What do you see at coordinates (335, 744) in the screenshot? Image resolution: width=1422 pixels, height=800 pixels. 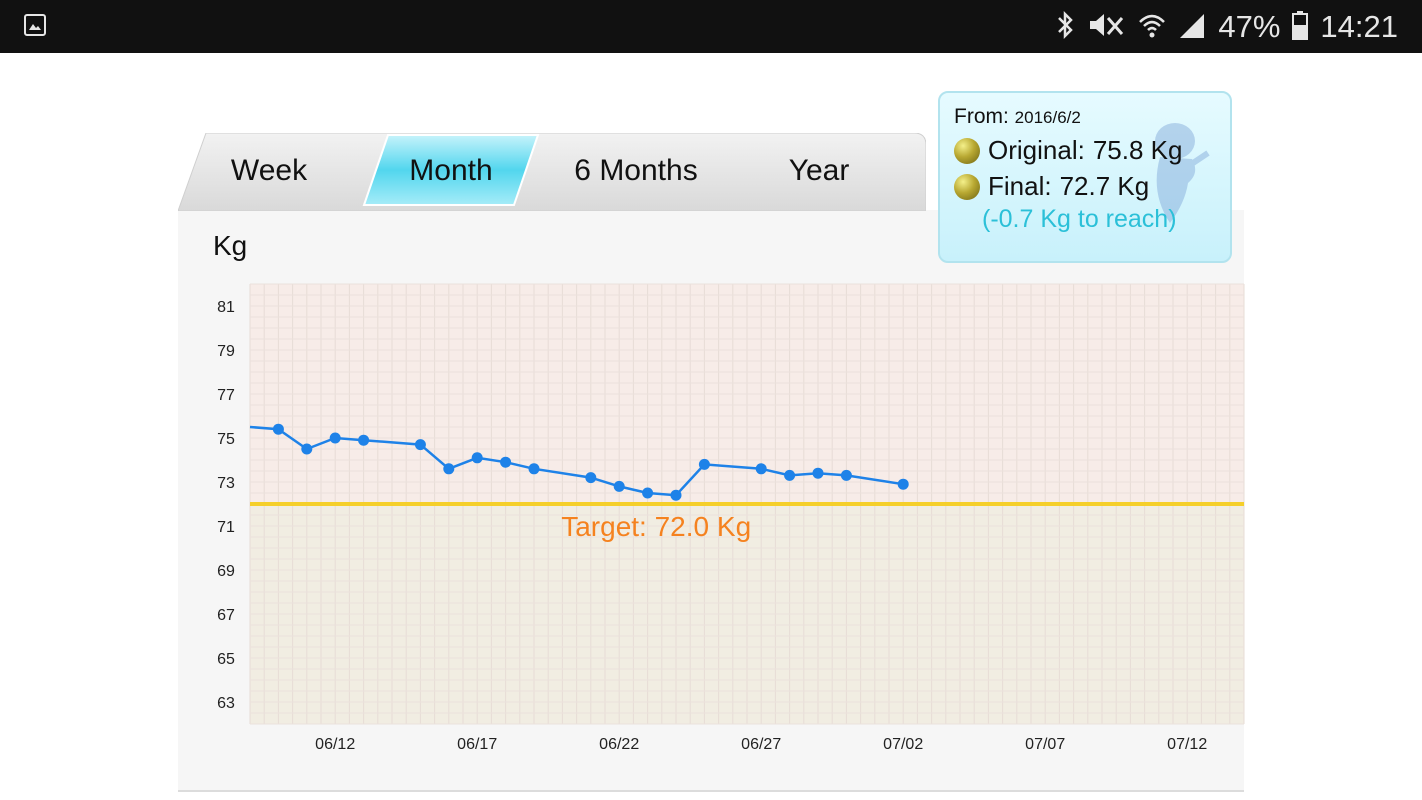 I see `x-tick-label: 06/12` at bounding box center [335, 744].